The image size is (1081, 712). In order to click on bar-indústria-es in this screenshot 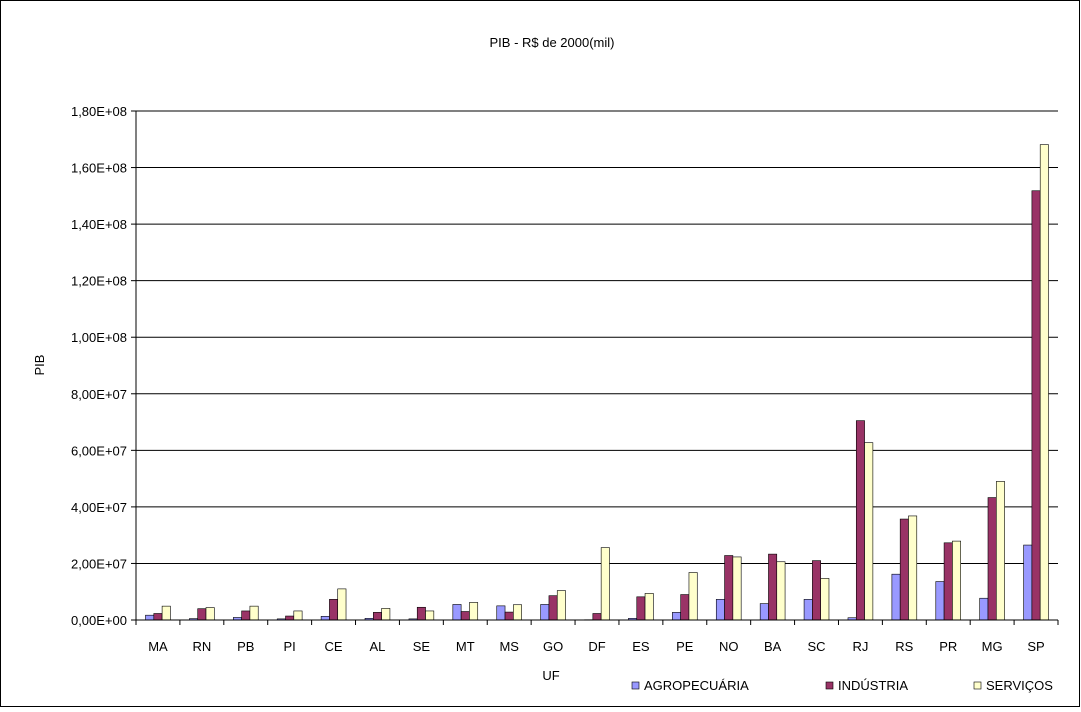, I will do `click(641, 608)`.